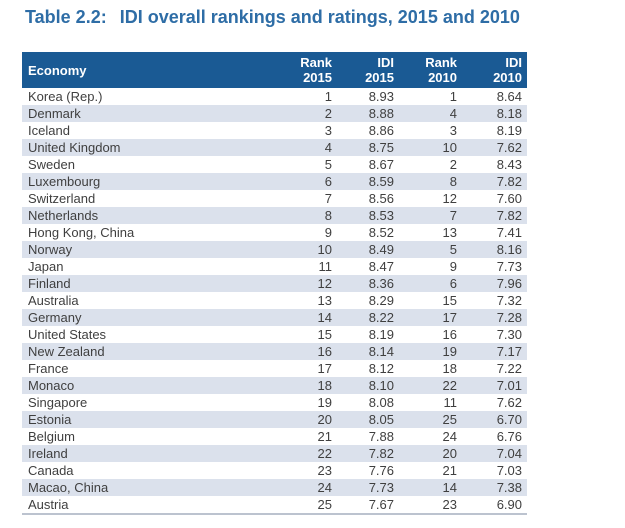 This screenshot has height=528, width=625. Describe the element at coordinates (274, 368) in the screenshot. I see `table-row: France 17 8.12 18 7.22` at that location.